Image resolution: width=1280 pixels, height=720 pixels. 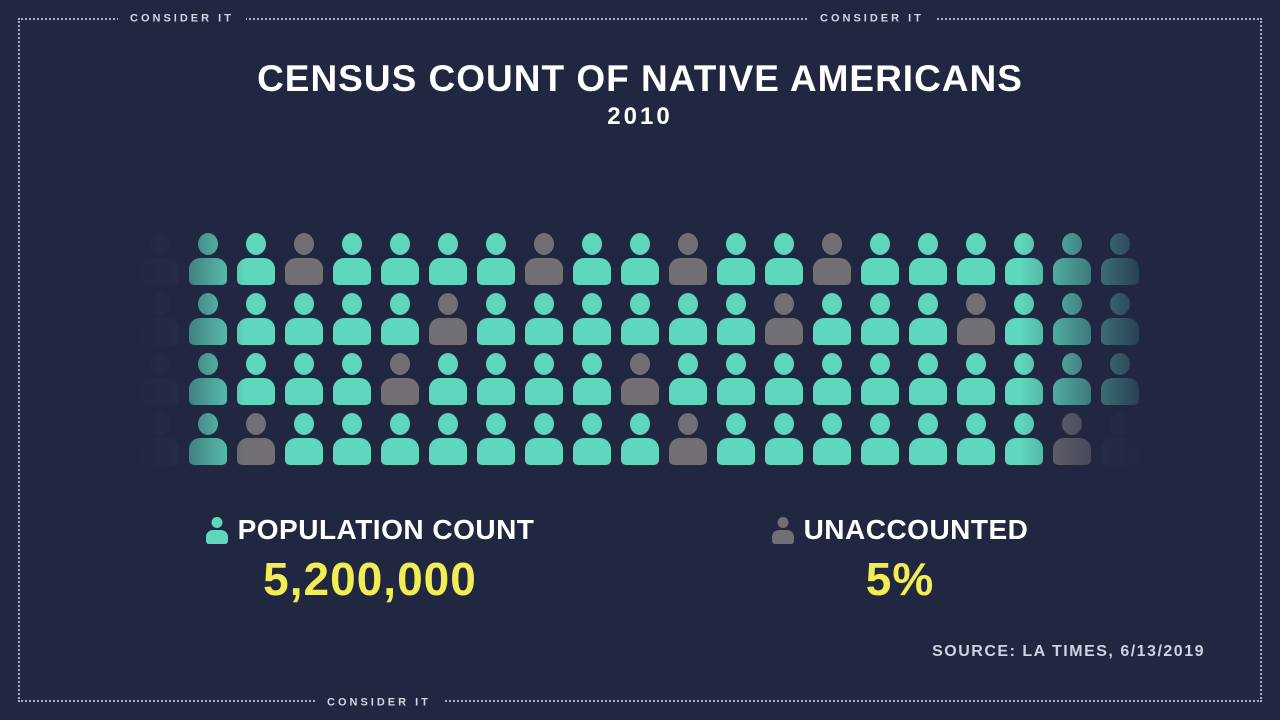 I want to click on unaccounted-value: 5%, so click(x=900, y=579).